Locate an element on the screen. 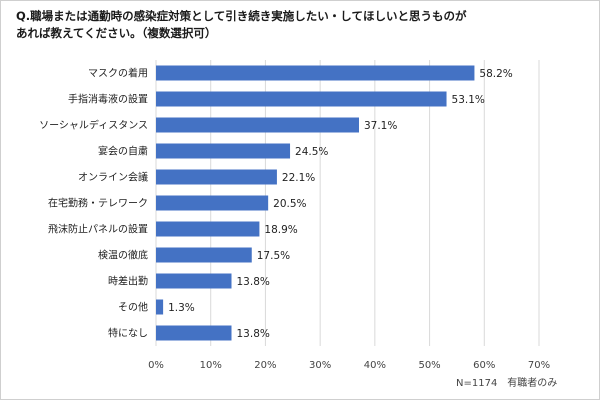 Image resolution: width=600 pixels, height=400 pixels. chart-title-line-2: あれば教えてください。（複数選択可） is located at coordinates (116, 33).